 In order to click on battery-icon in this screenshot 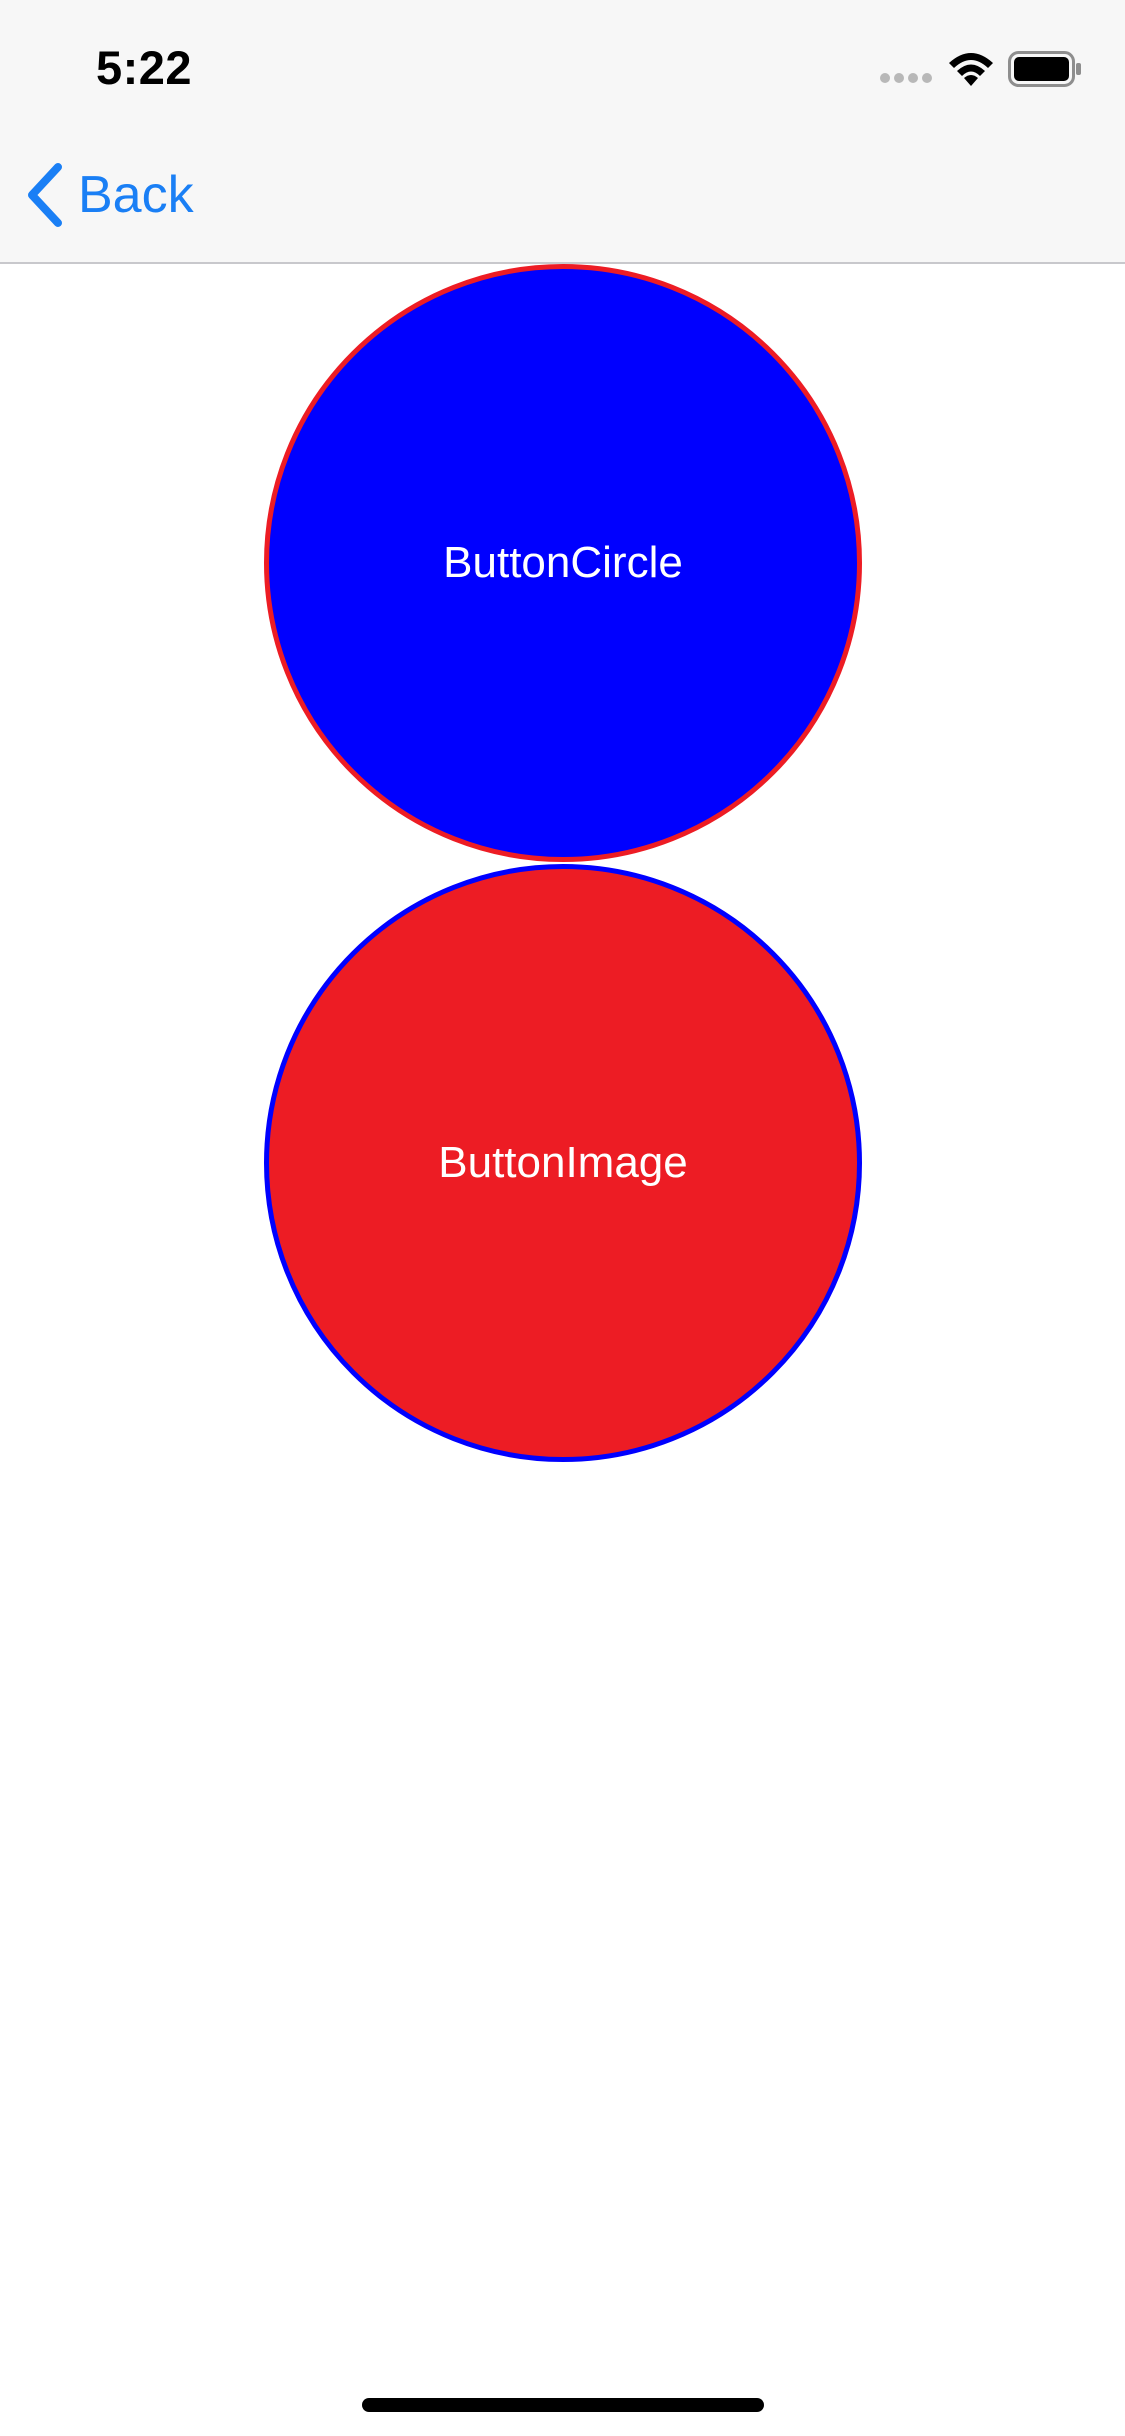, I will do `click(1044, 69)`.